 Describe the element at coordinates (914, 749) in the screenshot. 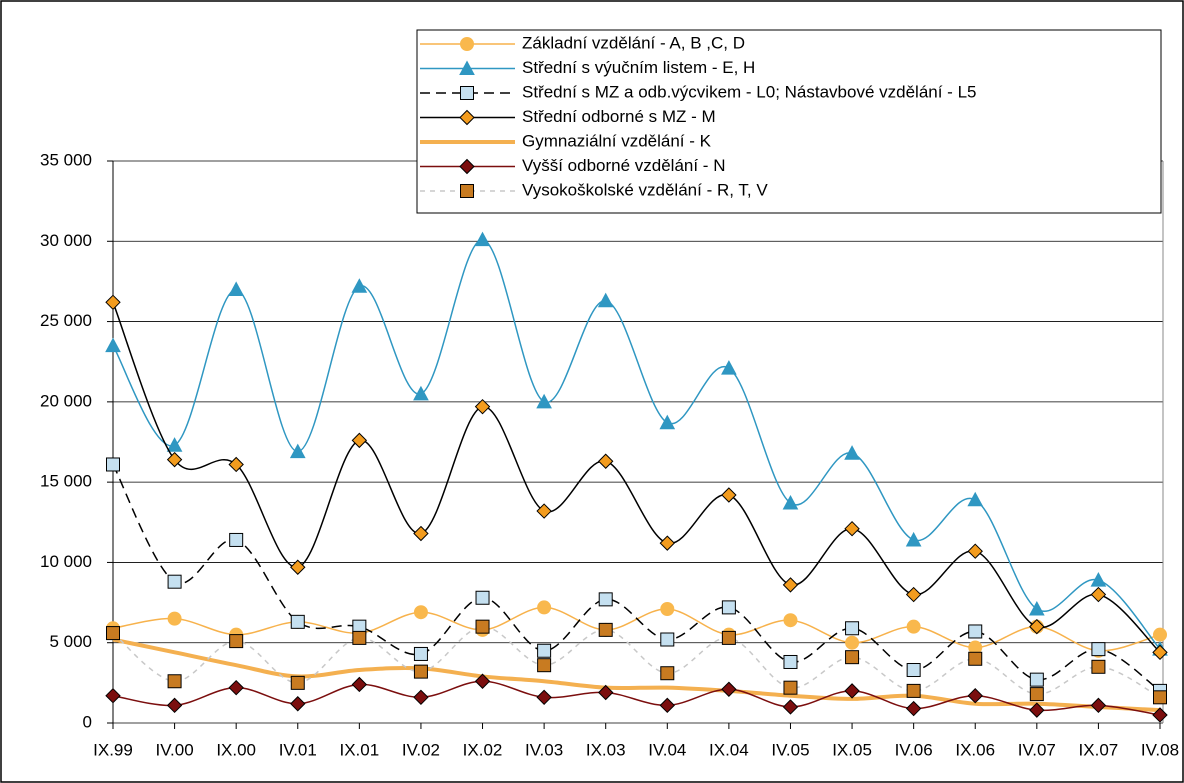

I see `x-tick-label: IV.06` at that location.